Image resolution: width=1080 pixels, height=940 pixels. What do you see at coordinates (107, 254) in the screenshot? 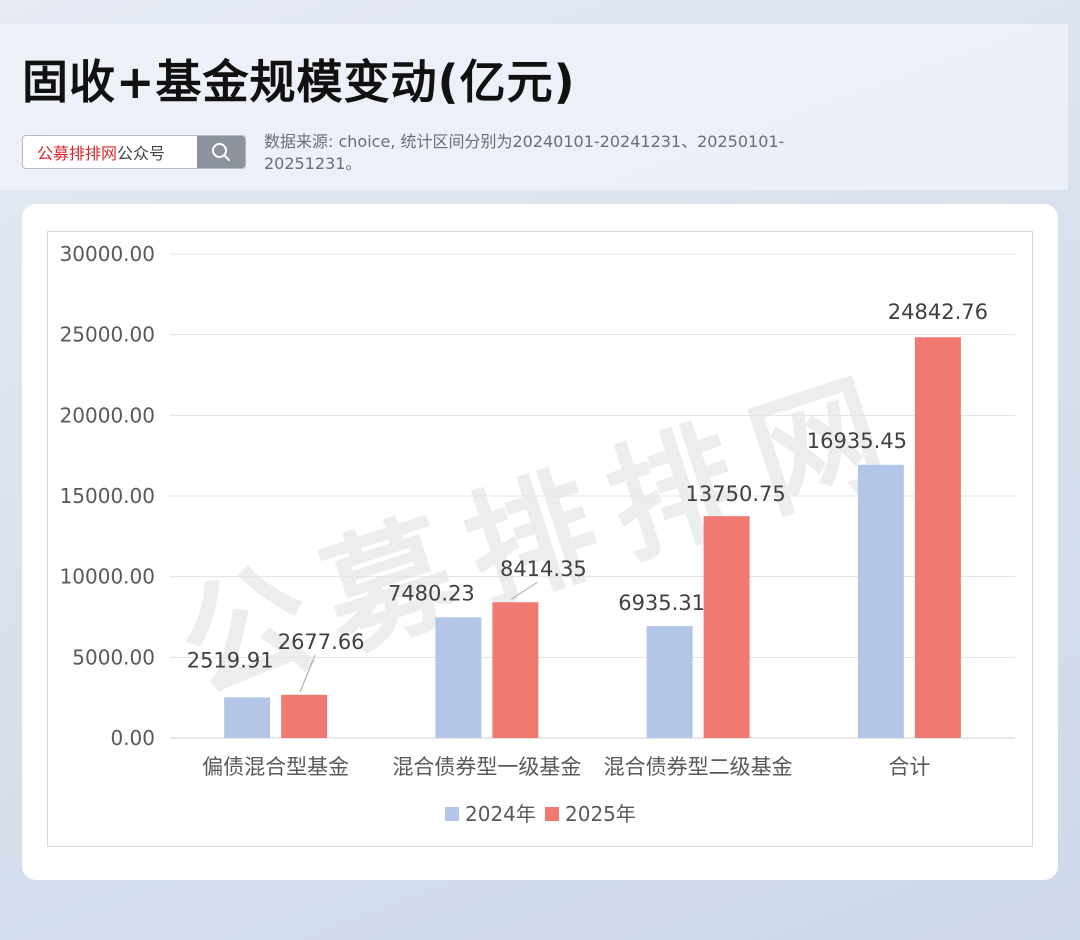
I see `y-tick-label: 30000.00` at bounding box center [107, 254].